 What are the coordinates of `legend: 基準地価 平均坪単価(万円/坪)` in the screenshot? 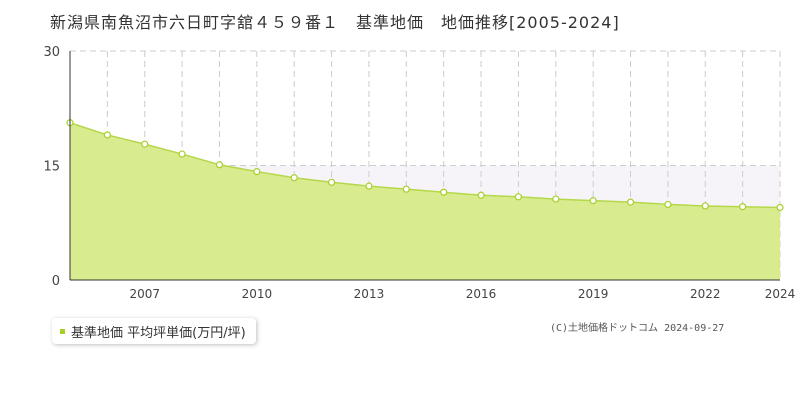 It's located at (154, 331).